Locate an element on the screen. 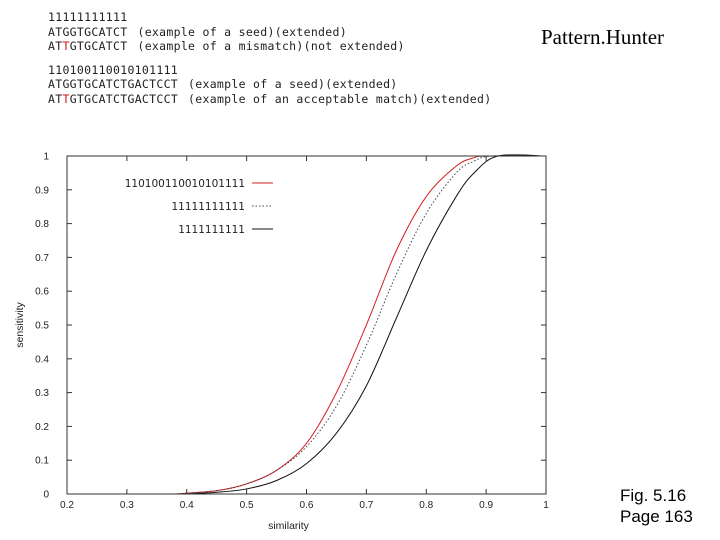 This screenshot has width=720, height=540. seed-line: 11111111111 is located at coordinates (269, 17).